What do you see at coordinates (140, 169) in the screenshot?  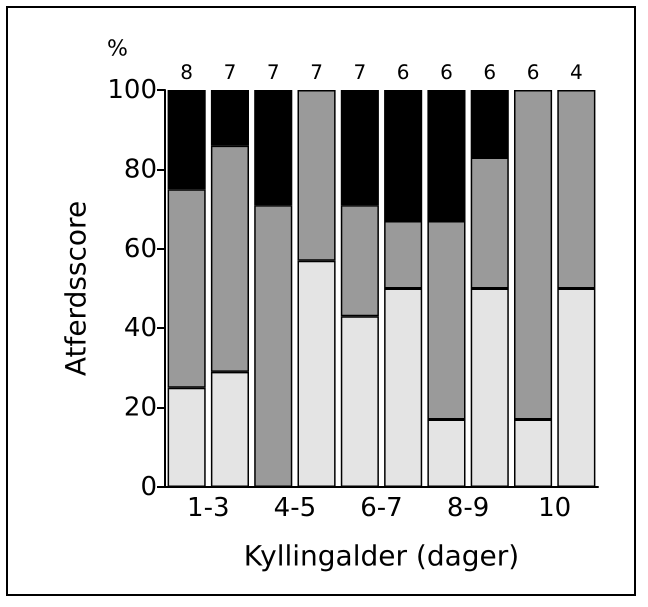 I see `y-tick-label: 80` at bounding box center [140, 169].